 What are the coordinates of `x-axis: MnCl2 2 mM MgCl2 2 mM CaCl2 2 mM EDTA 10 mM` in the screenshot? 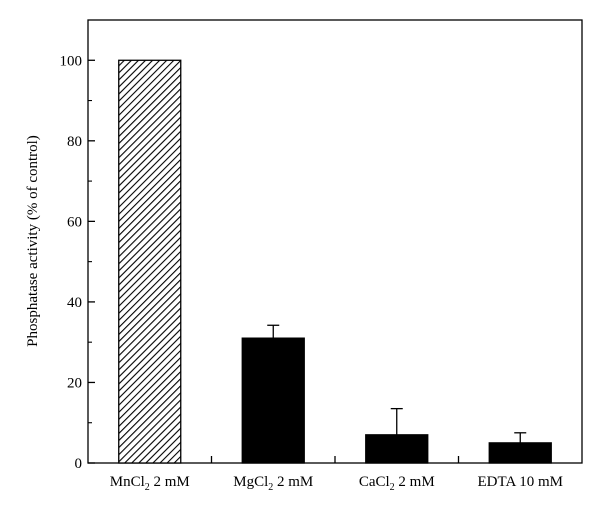 It's located at (336, 474).